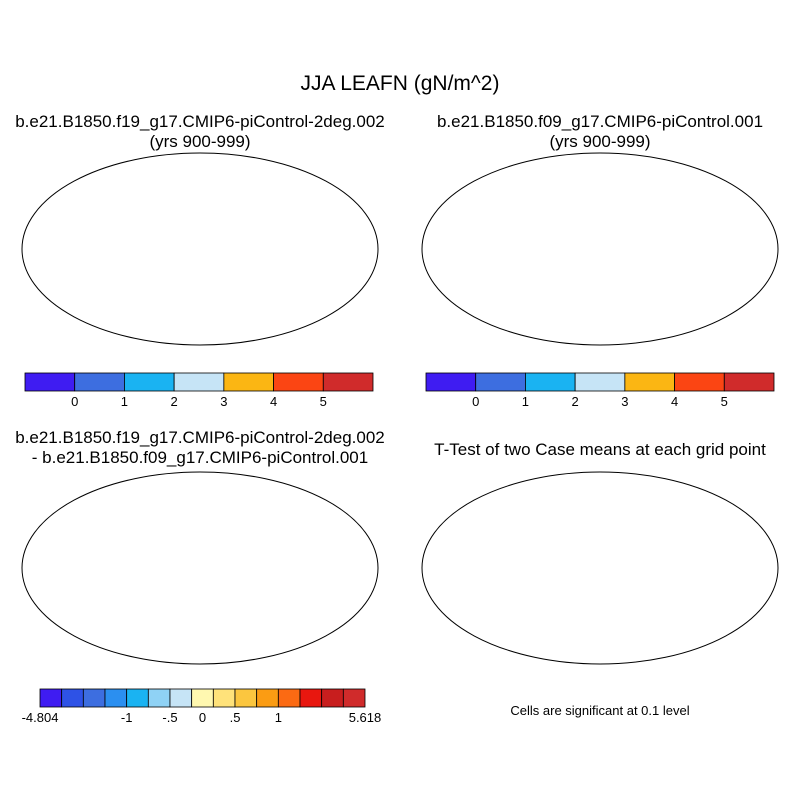  I want to click on colorbar-case2, so click(600, 382).